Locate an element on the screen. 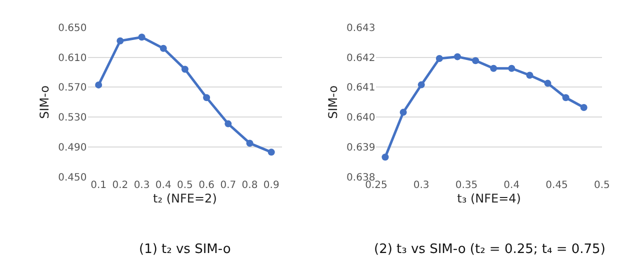  x-tick-label: 0.8 is located at coordinates (250, 185).